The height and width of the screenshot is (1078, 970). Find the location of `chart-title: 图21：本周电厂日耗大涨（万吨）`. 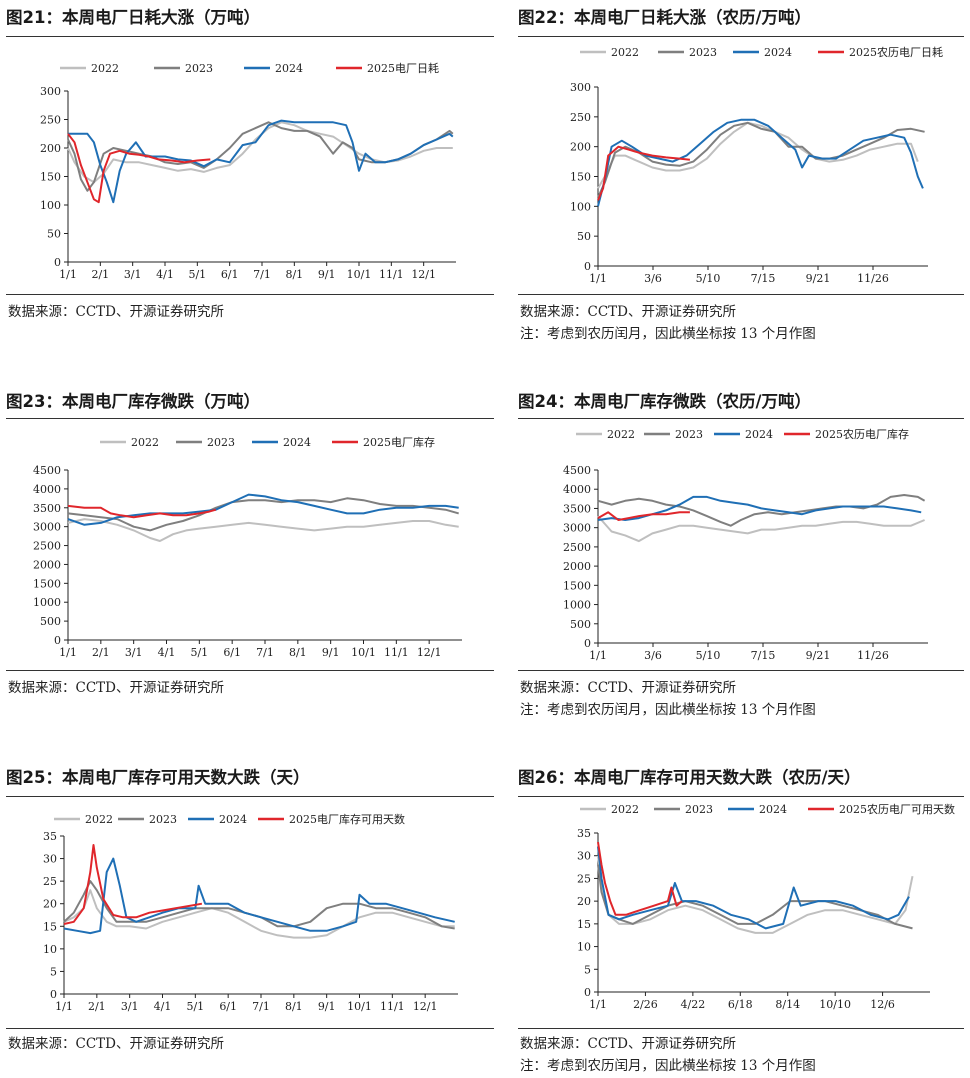

chart-title: 图21：本周电厂日耗大涨（万吨） is located at coordinates (133, 17).